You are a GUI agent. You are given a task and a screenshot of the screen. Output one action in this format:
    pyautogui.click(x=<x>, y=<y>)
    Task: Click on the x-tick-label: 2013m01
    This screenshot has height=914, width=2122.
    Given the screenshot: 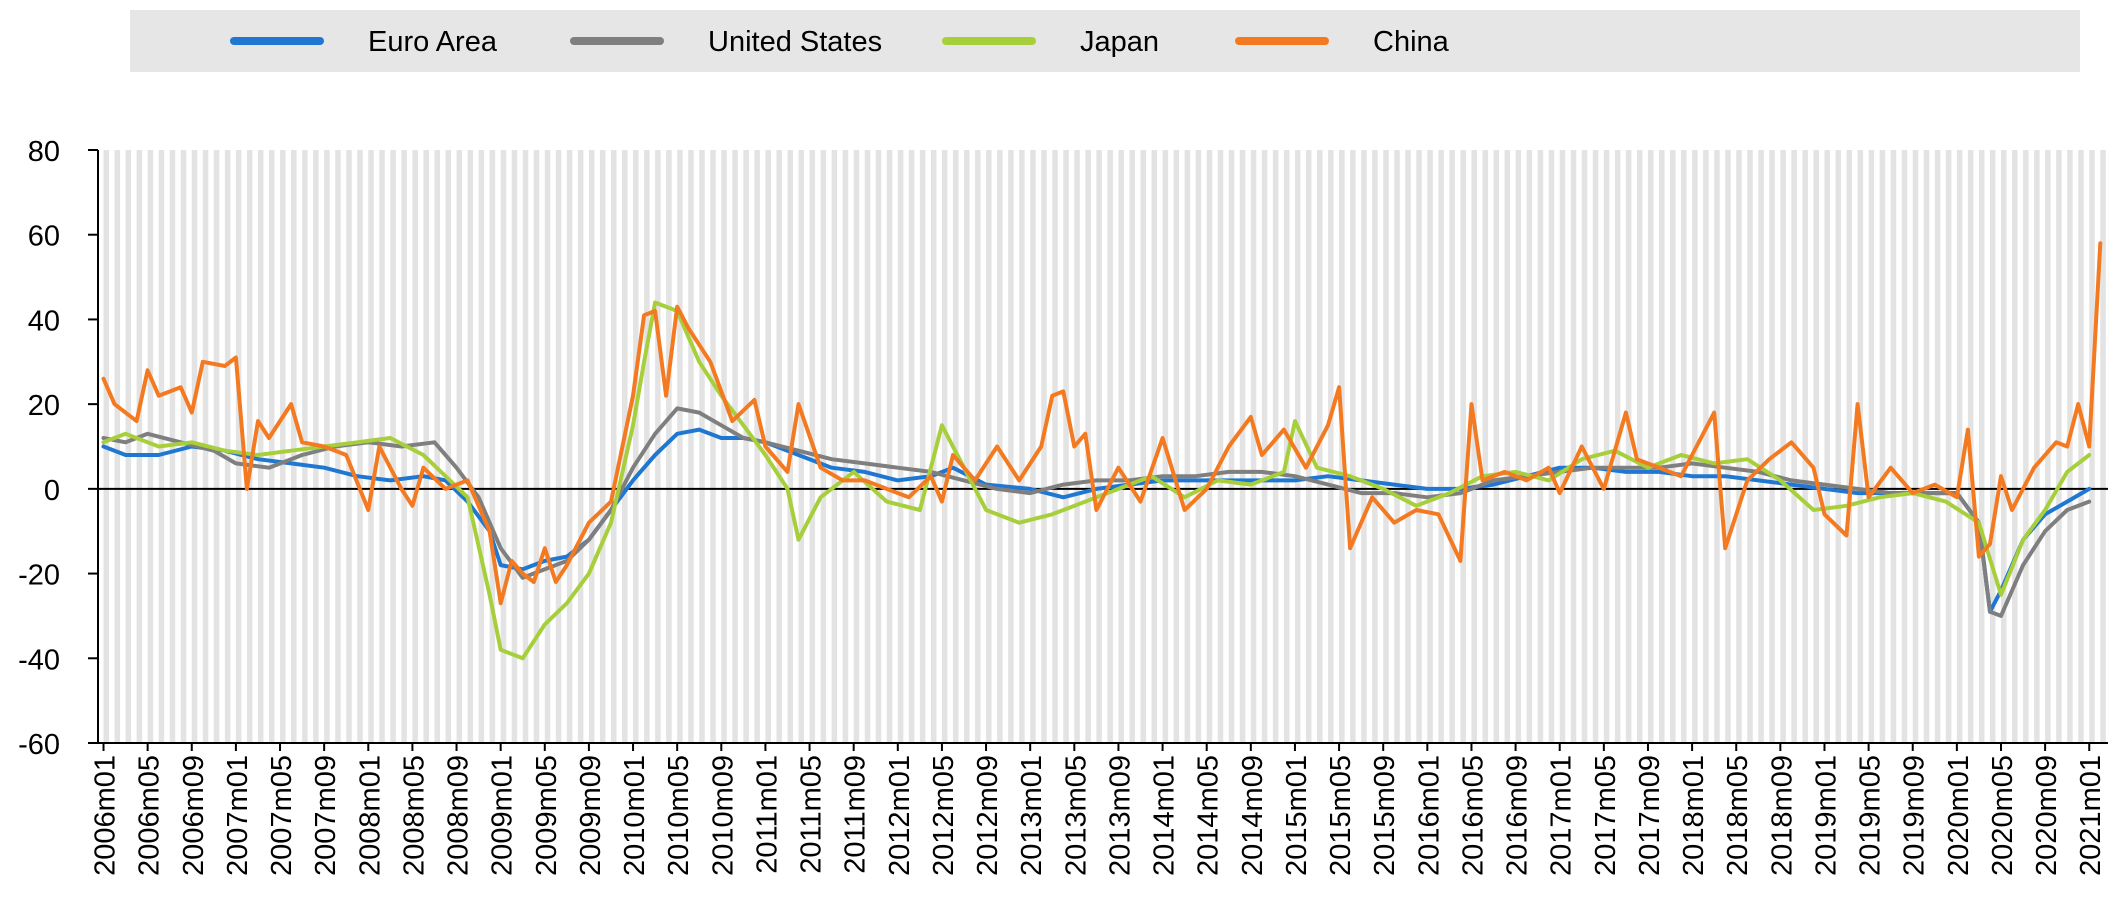 What is the action you would take?
    pyautogui.click(x=1032, y=815)
    